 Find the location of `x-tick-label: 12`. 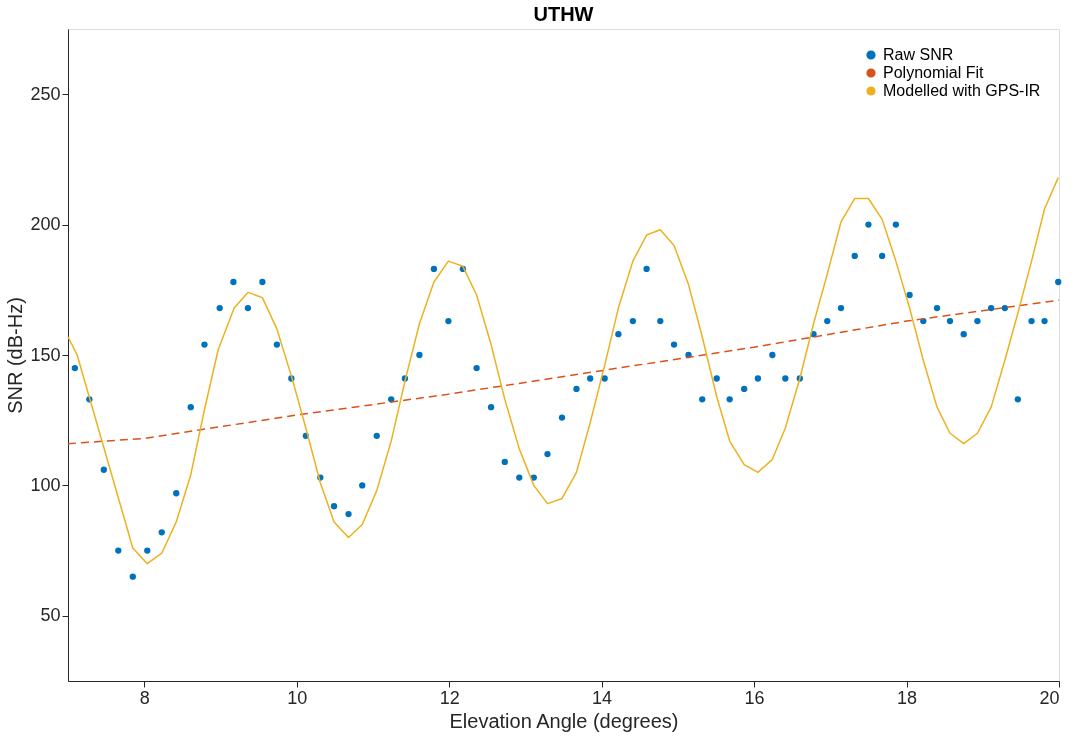

x-tick-label: 12 is located at coordinates (449, 697).